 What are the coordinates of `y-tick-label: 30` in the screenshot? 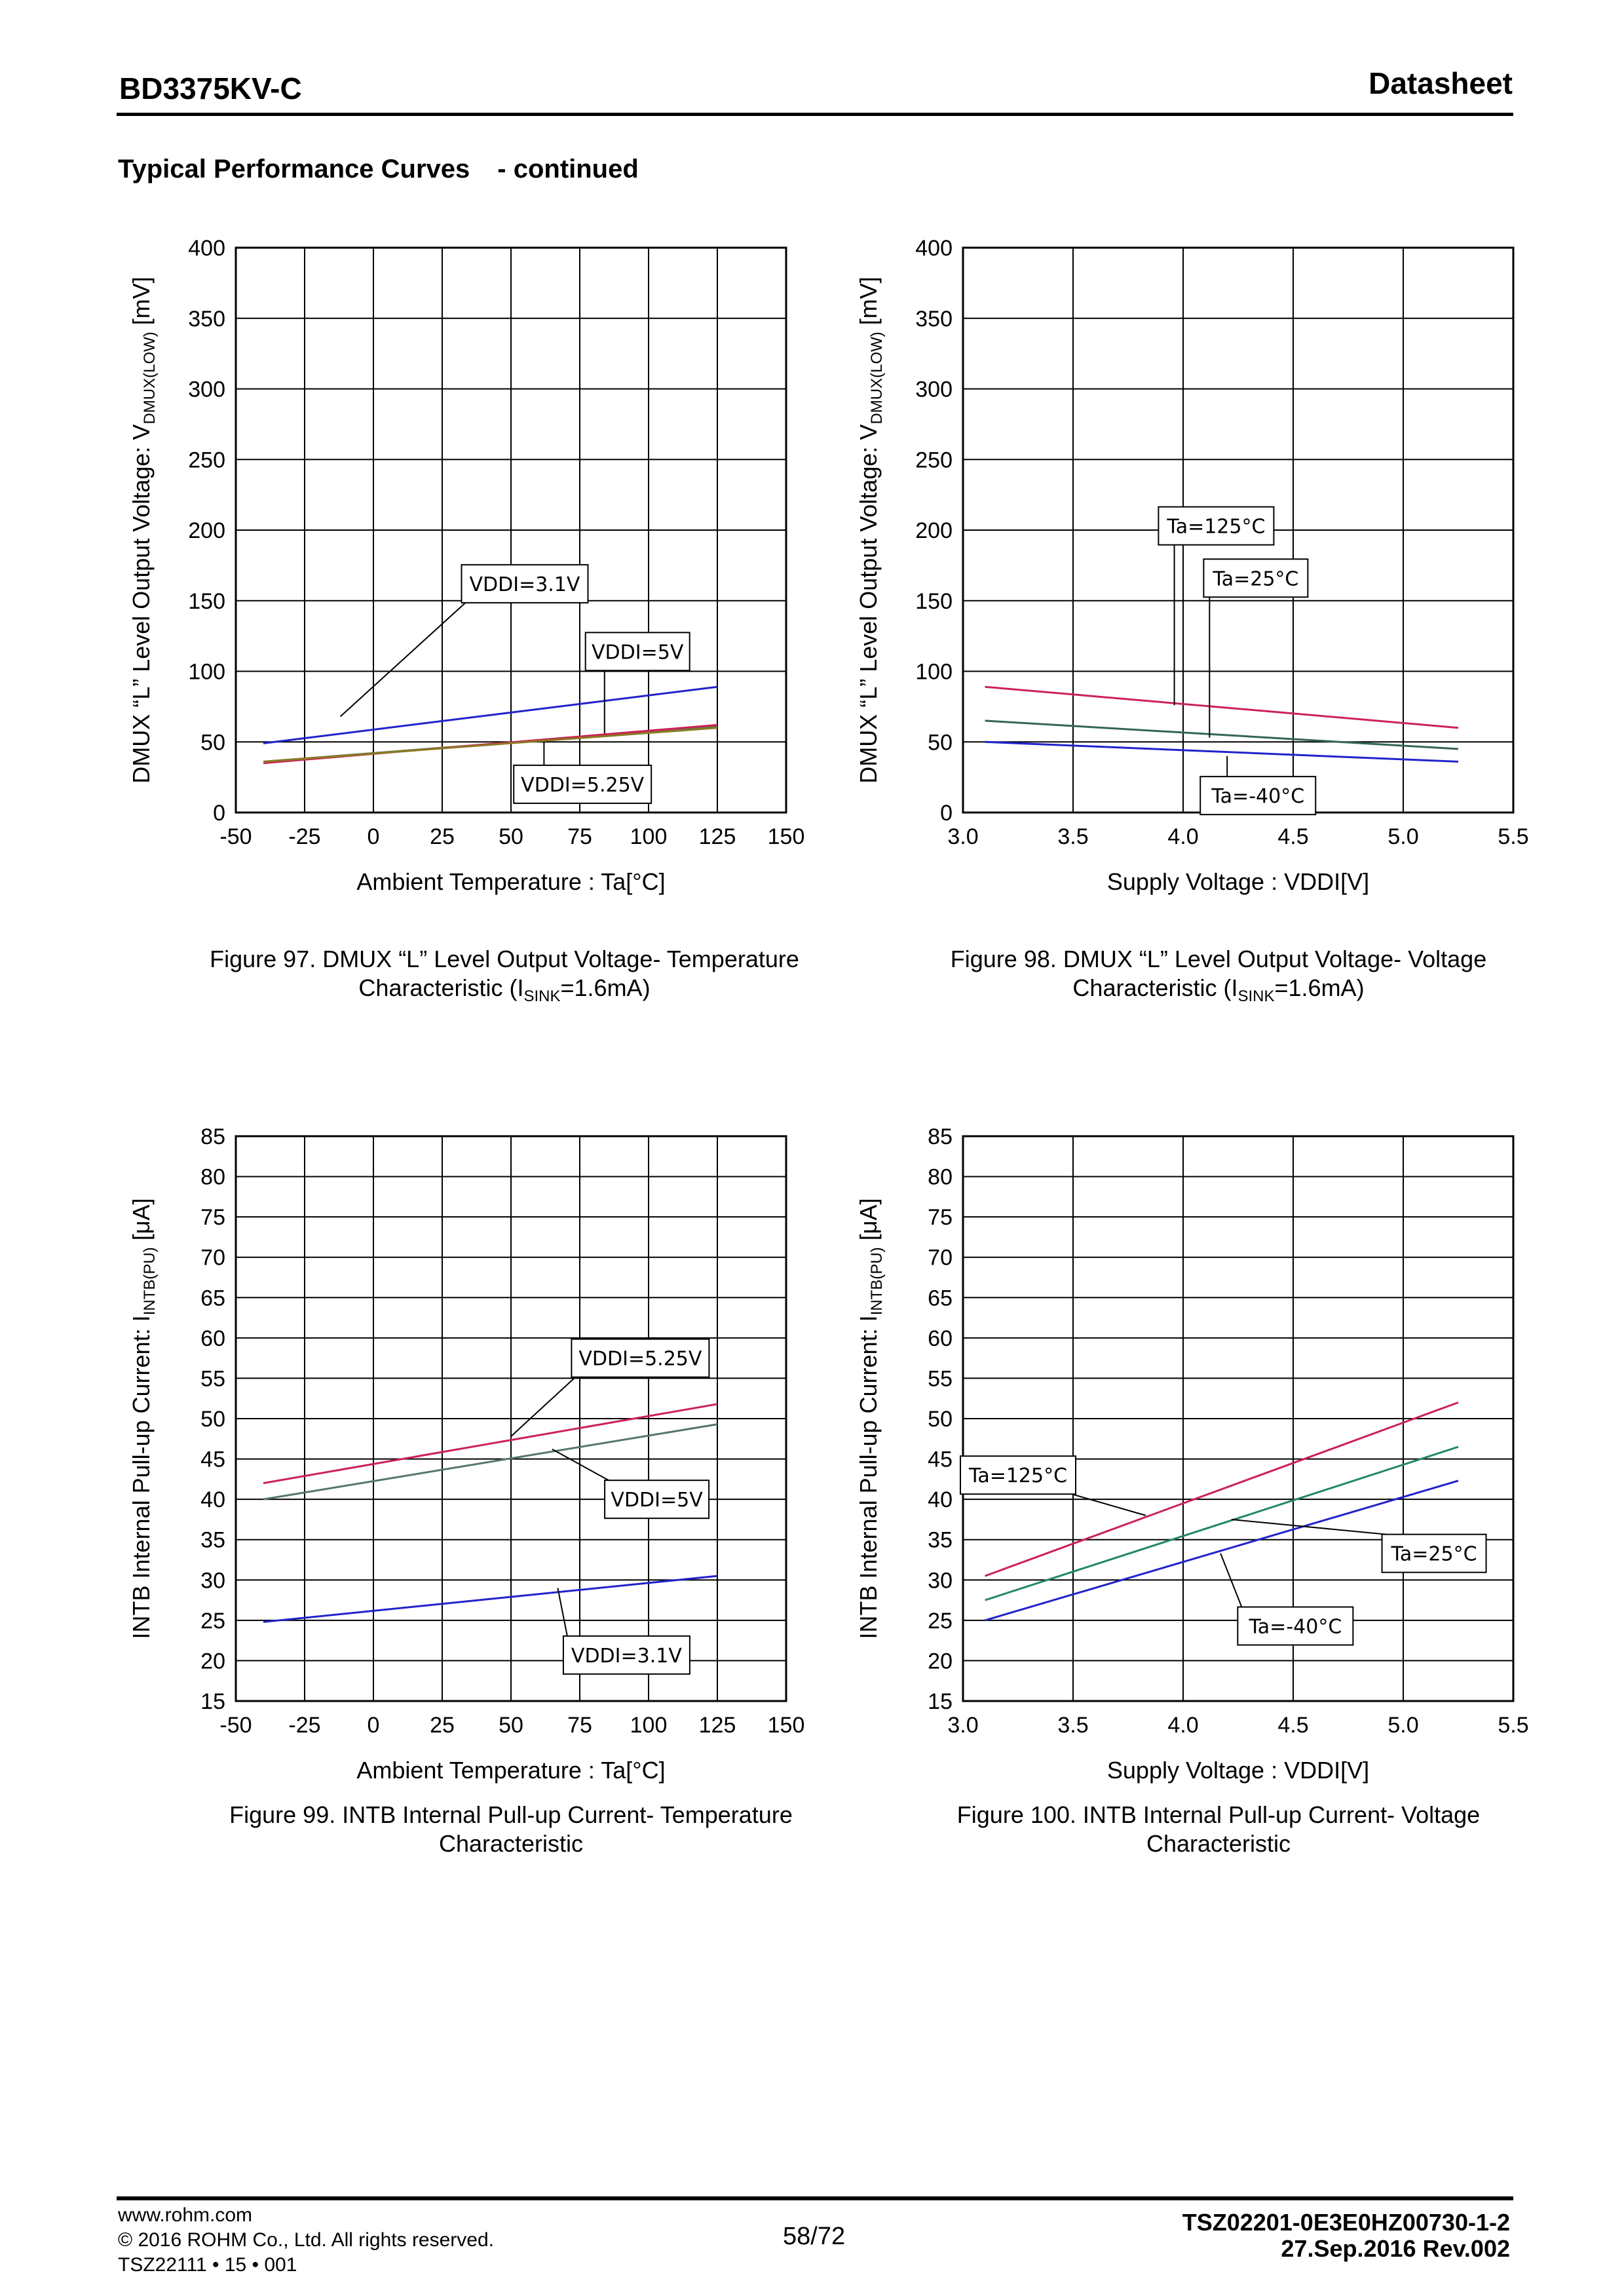 It's located at (212, 1580).